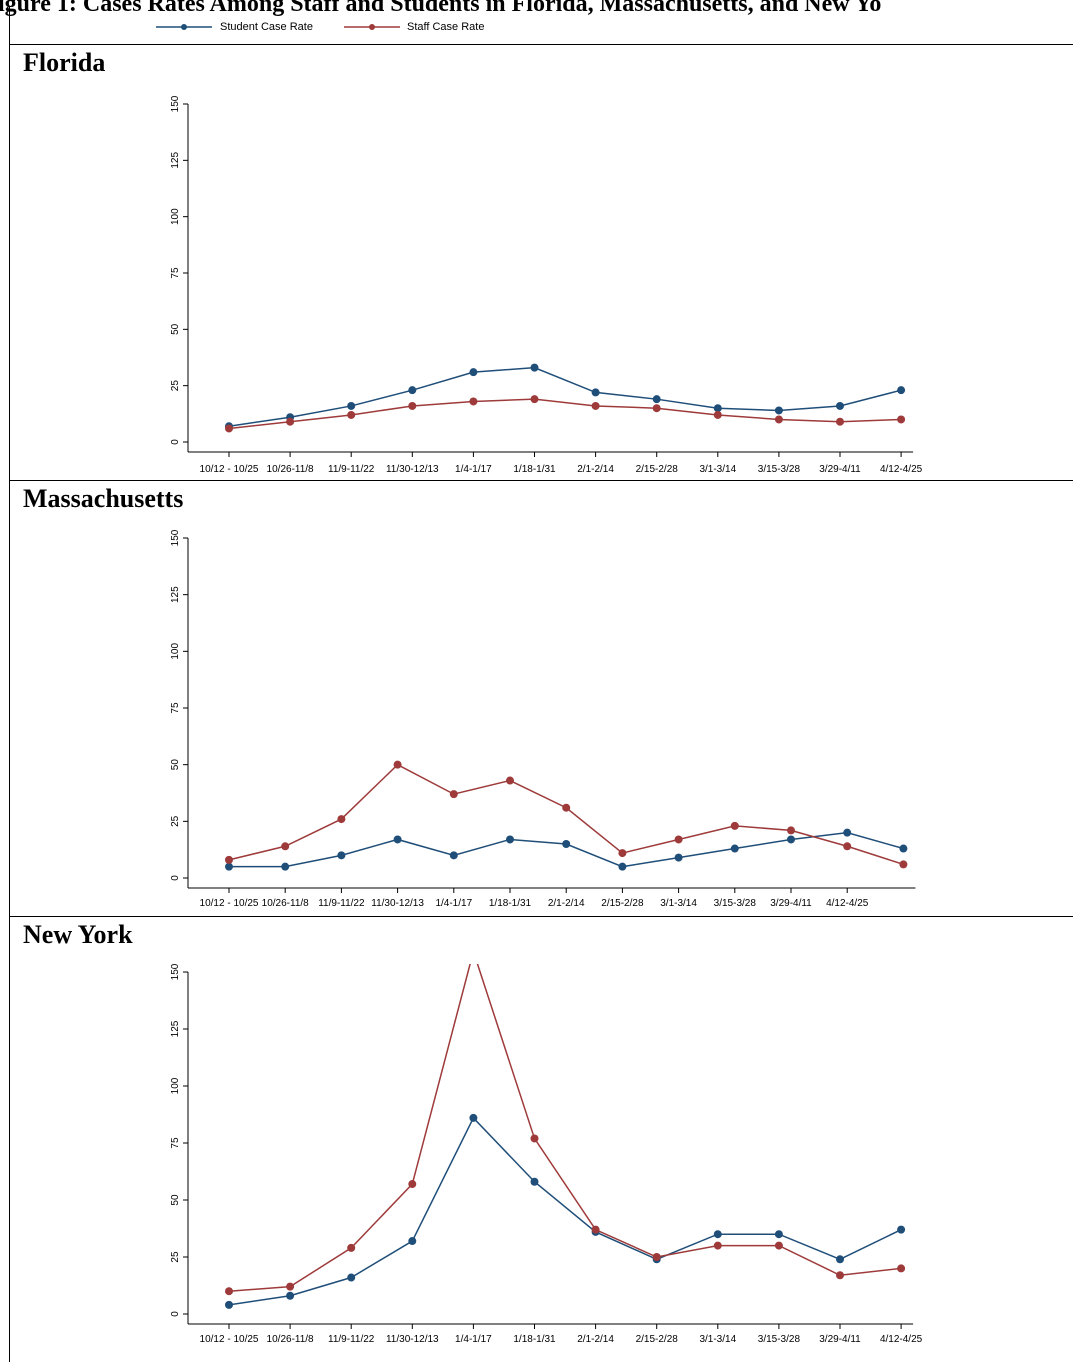 Image resolution: width=1073 pixels, height=1362 pixels. What do you see at coordinates (175, 708) in the screenshot?
I see `y-tick-label: 75` at bounding box center [175, 708].